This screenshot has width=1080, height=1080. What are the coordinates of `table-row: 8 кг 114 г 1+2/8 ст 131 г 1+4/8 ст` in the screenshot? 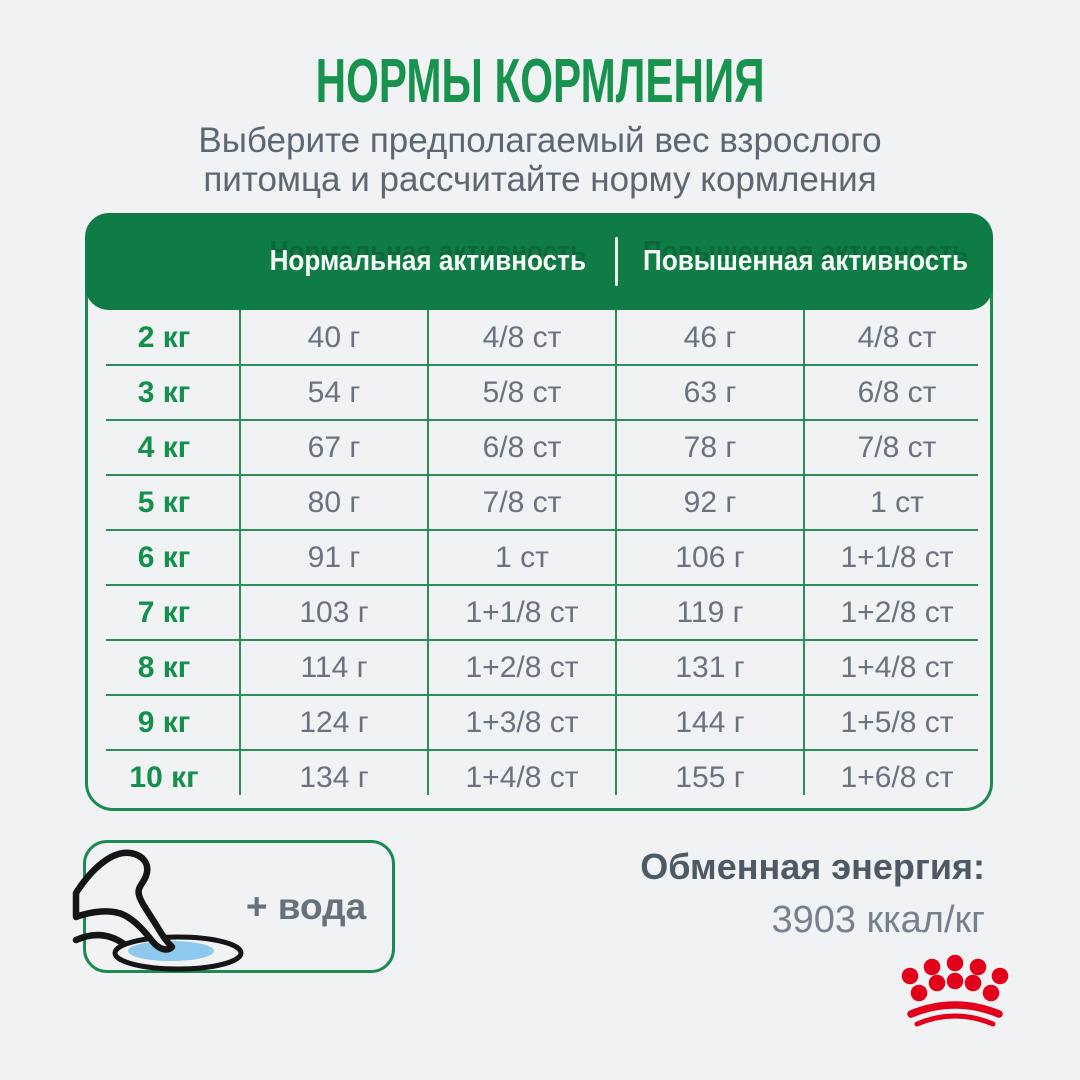 It's located at (539, 667).